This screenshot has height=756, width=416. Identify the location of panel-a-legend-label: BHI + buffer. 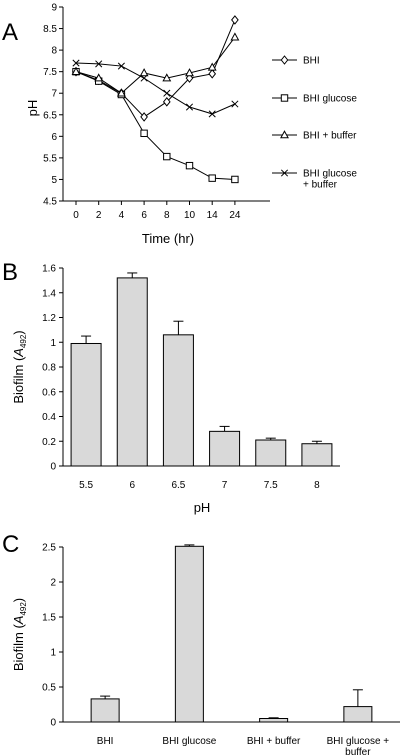
(330, 136).